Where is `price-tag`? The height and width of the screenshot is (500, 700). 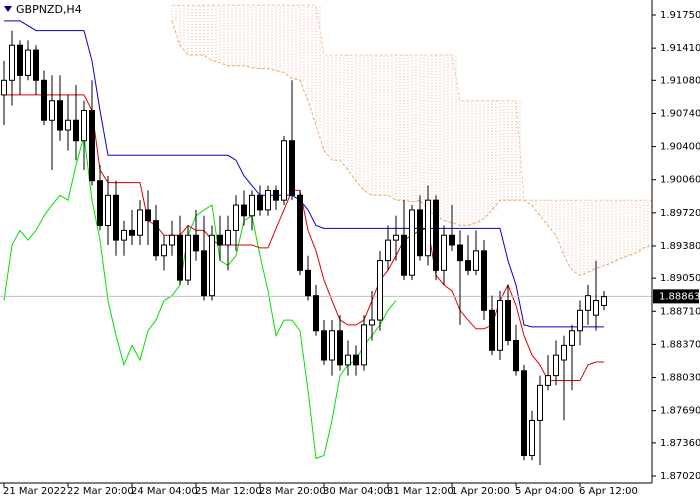 price-tag is located at coordinates (676, 296).